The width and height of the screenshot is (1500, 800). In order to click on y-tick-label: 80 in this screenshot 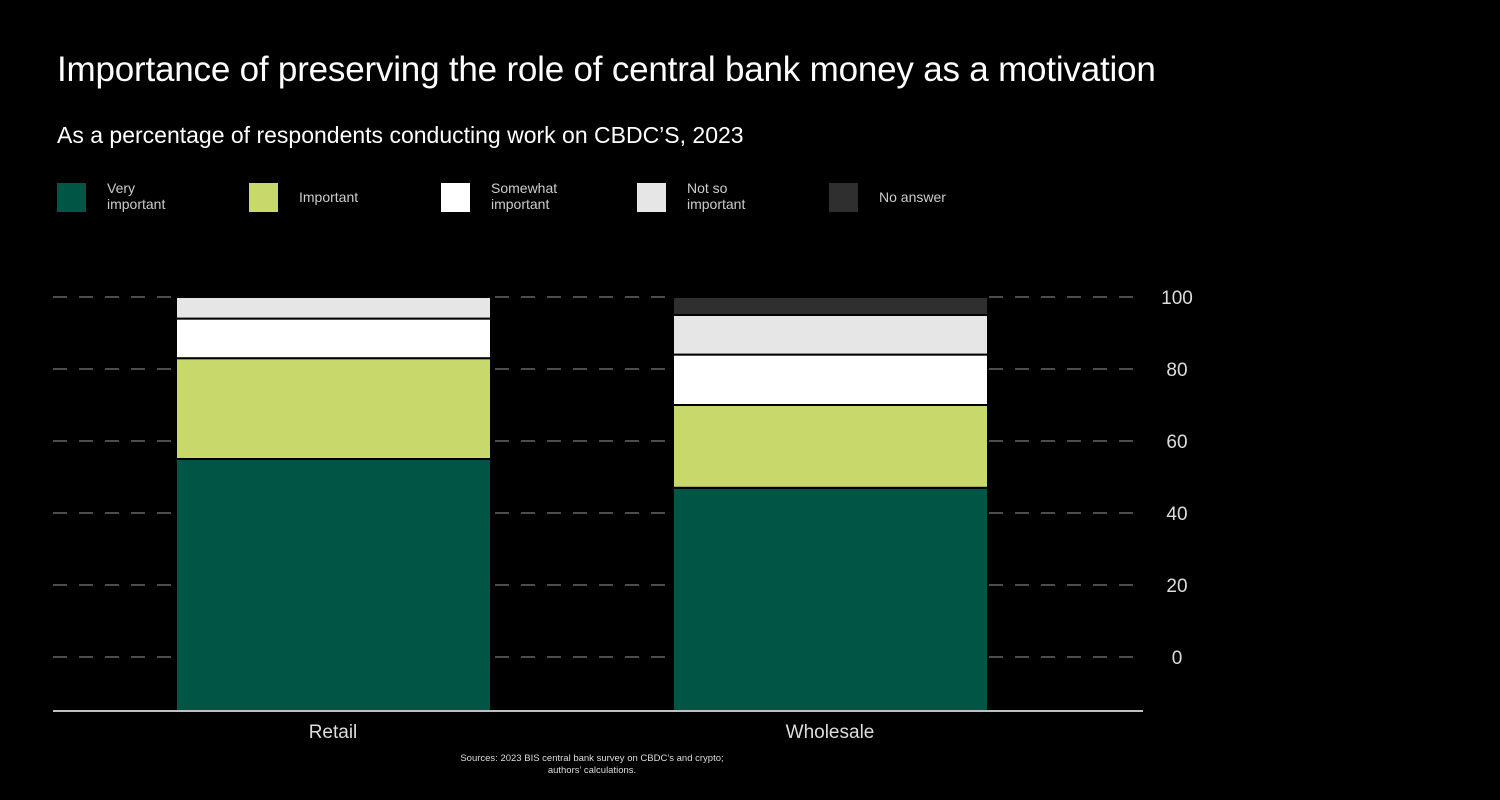, I will do `click(1176, 370)`.